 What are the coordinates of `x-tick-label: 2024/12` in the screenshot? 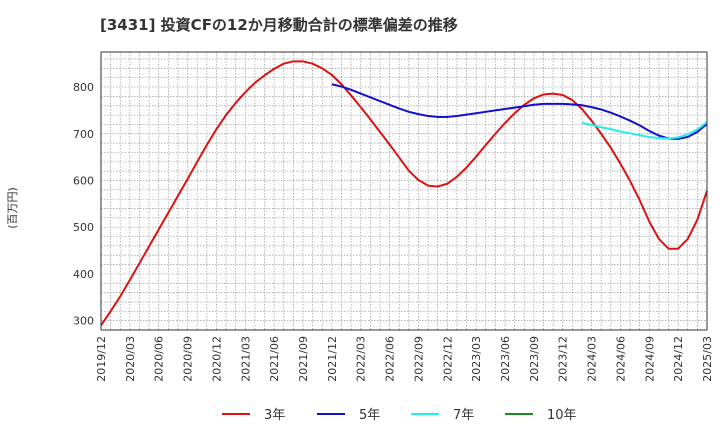 It's located at (678, 359).